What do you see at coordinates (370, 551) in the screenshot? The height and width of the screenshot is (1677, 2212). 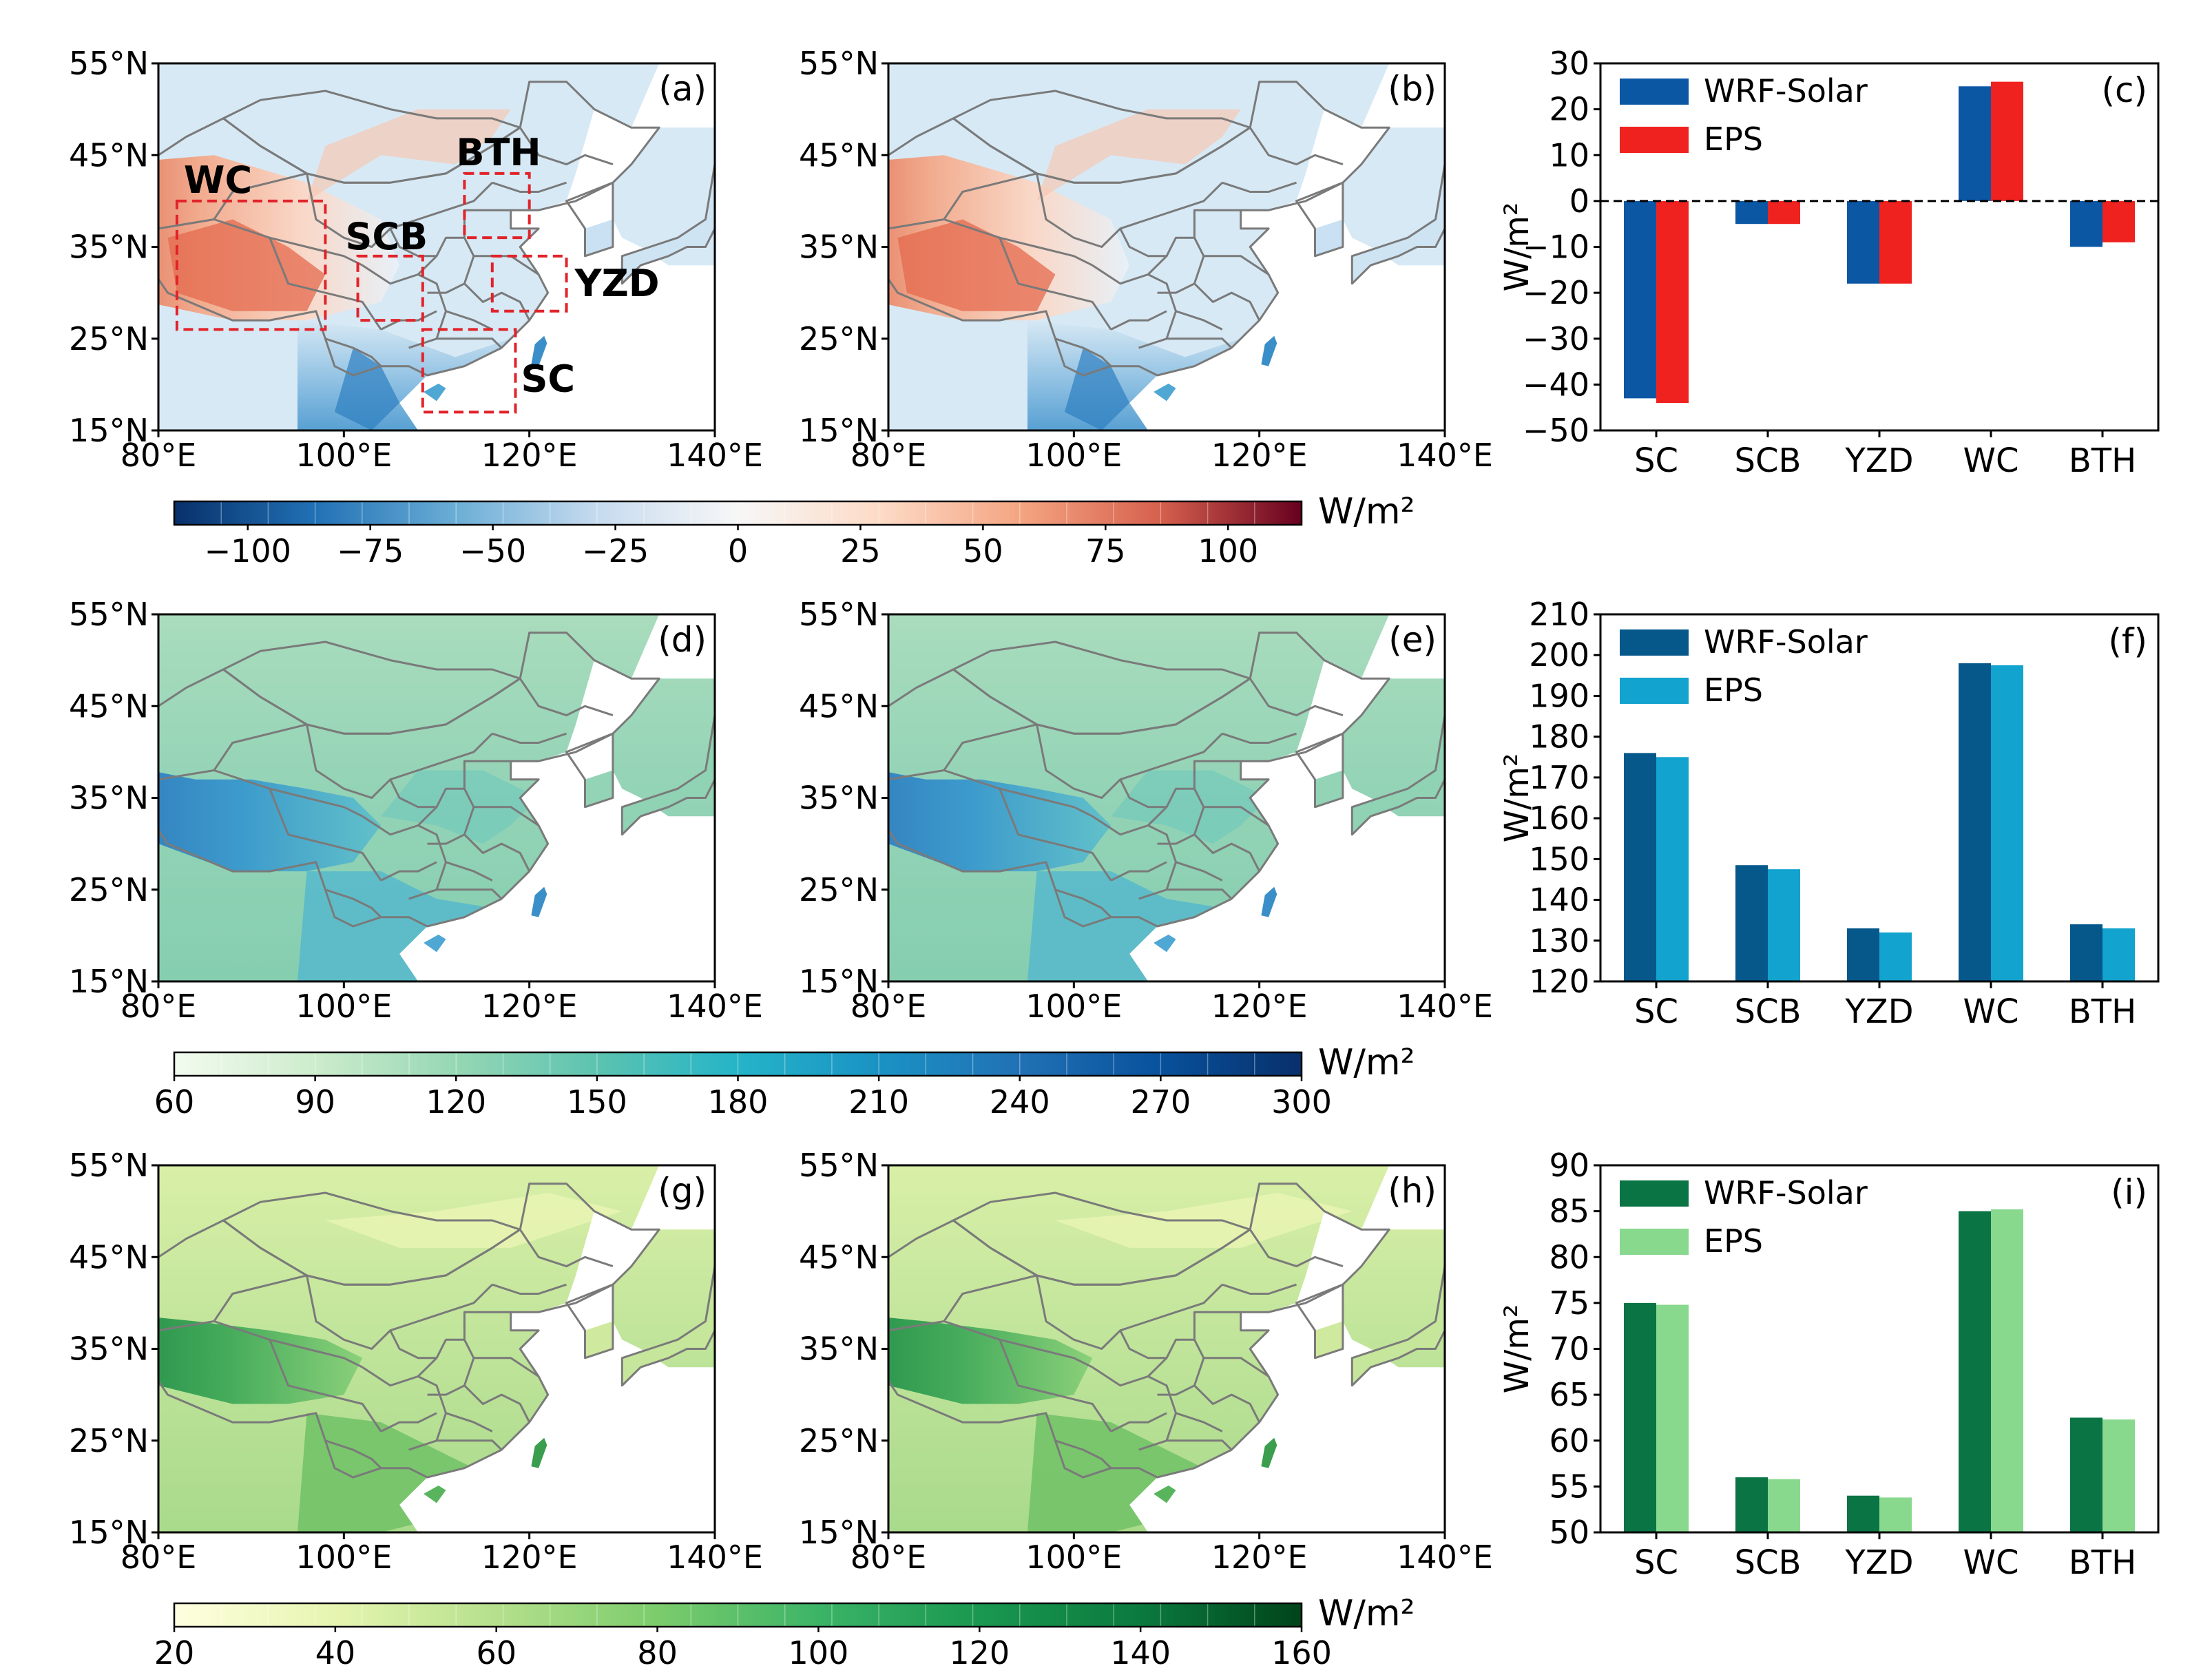 I see `colorbar-tick-label: −75` at bounding box center [370, 551].